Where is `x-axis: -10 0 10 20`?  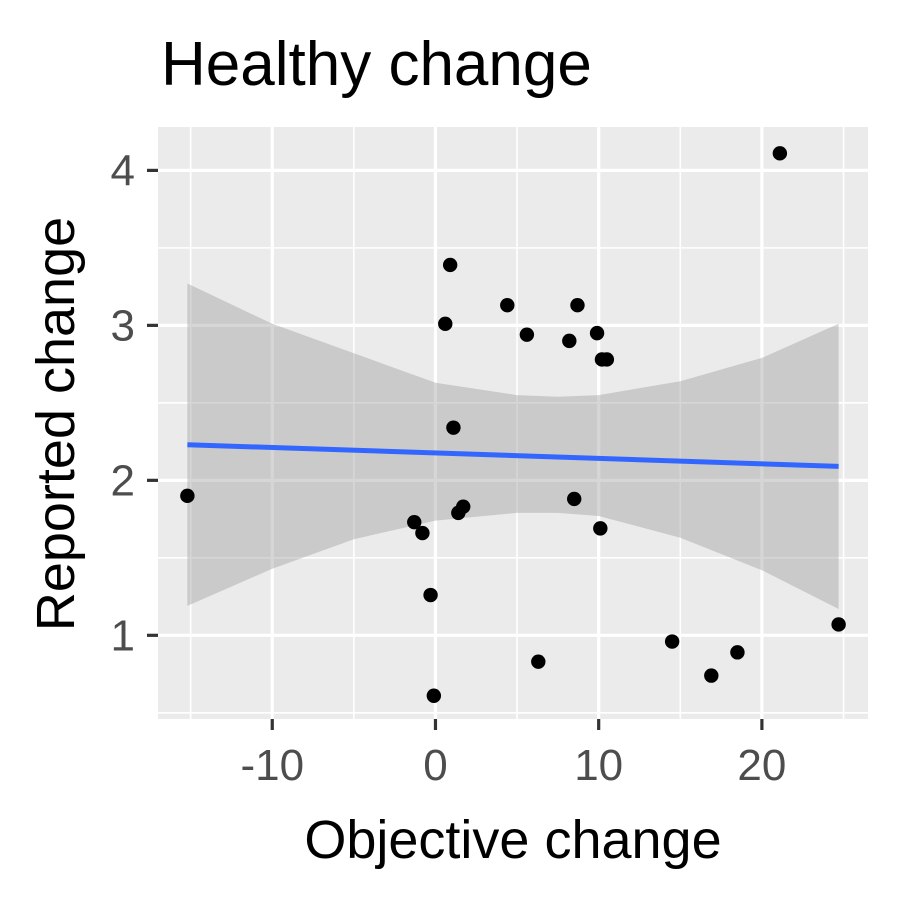 x-axis: -10 0 10 20 is located at coordinates (513, 754).